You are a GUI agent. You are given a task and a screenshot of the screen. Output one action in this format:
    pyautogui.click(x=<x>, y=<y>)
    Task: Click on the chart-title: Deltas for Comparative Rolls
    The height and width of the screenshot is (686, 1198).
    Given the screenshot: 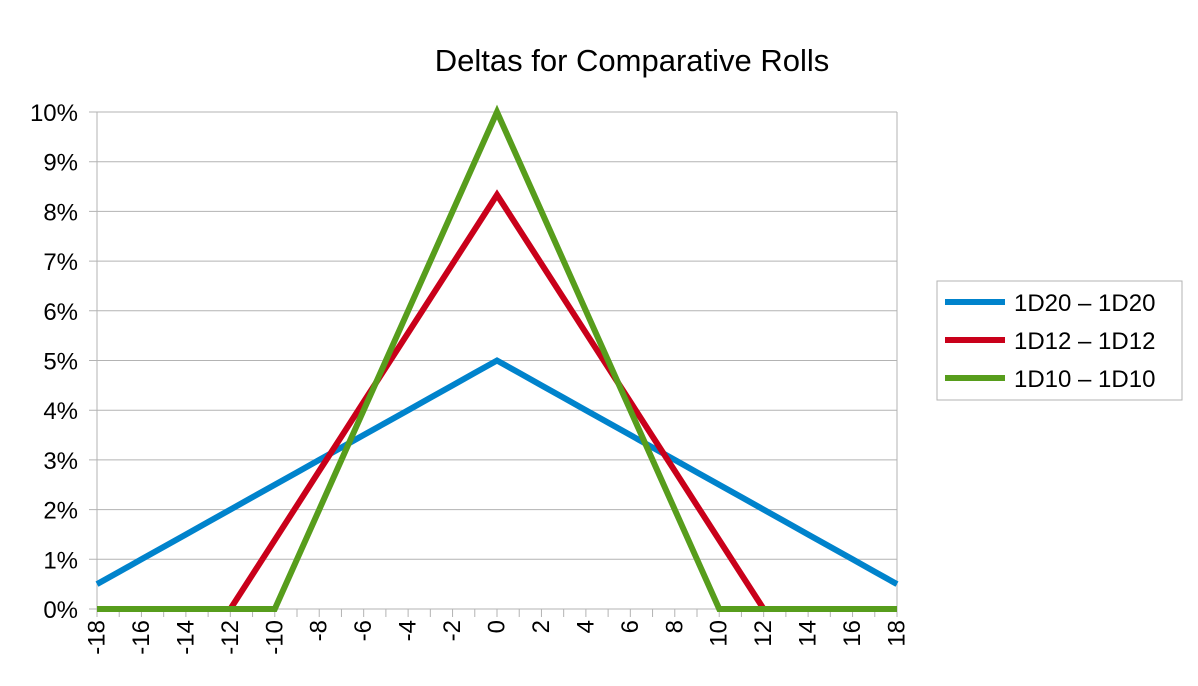 What is the action you would take?
    pyautogui.click(x=632, y=60)
    